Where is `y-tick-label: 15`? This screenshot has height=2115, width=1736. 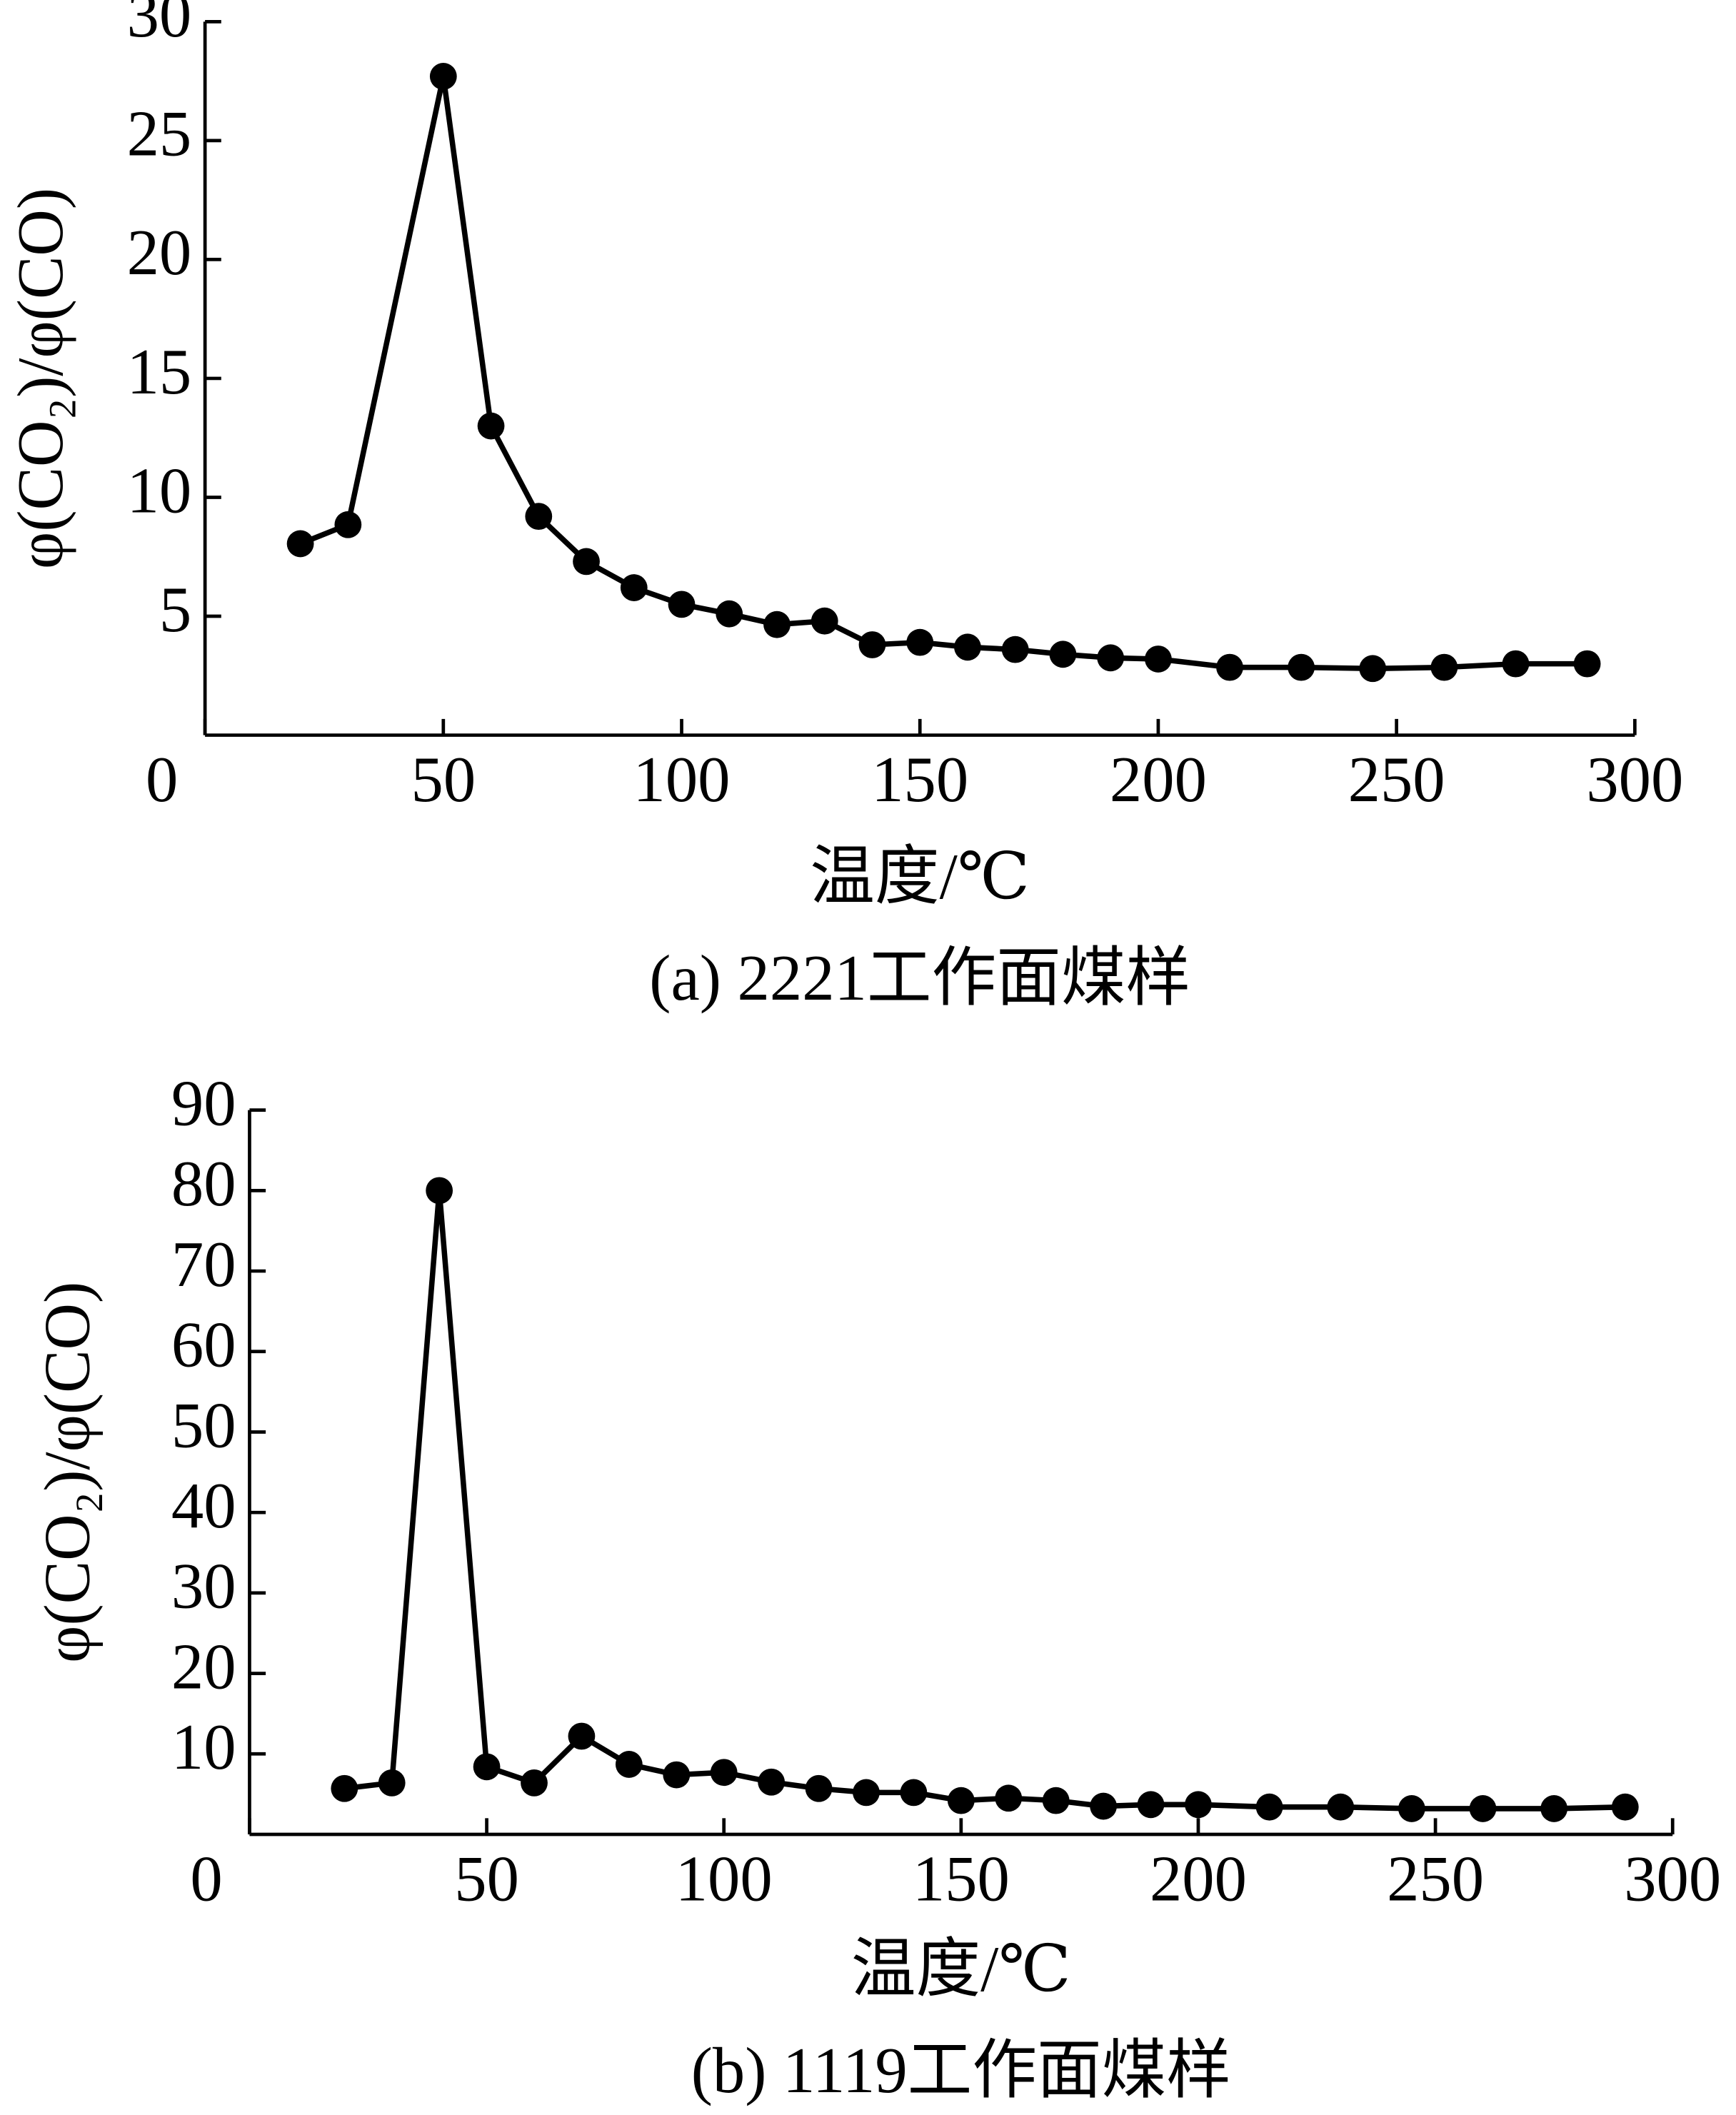 y-tick-label: 15 is located at coordinates (159, 372).